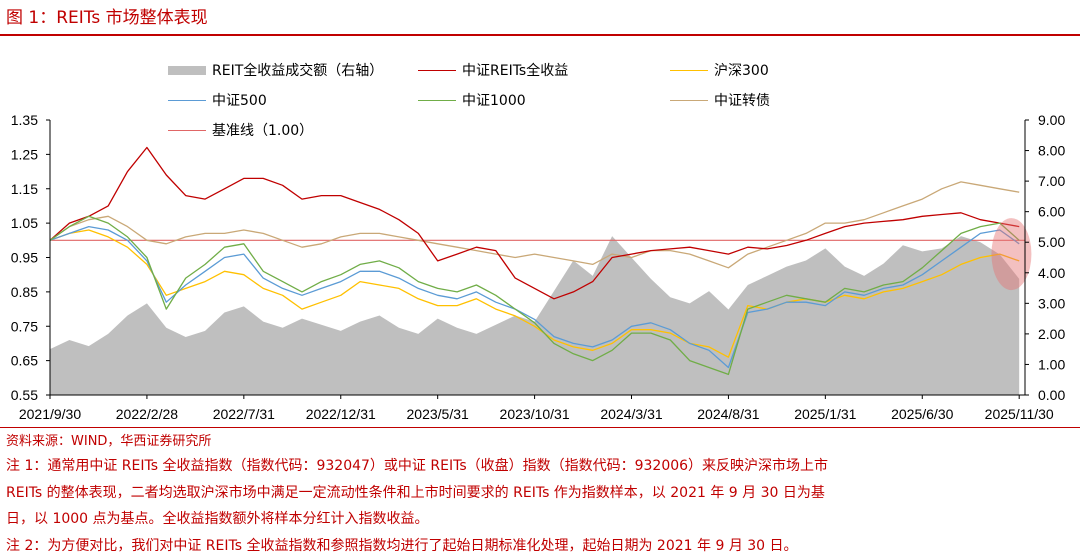  I want to click on x-tick-label: 2023/10/31, so click(535, 414).